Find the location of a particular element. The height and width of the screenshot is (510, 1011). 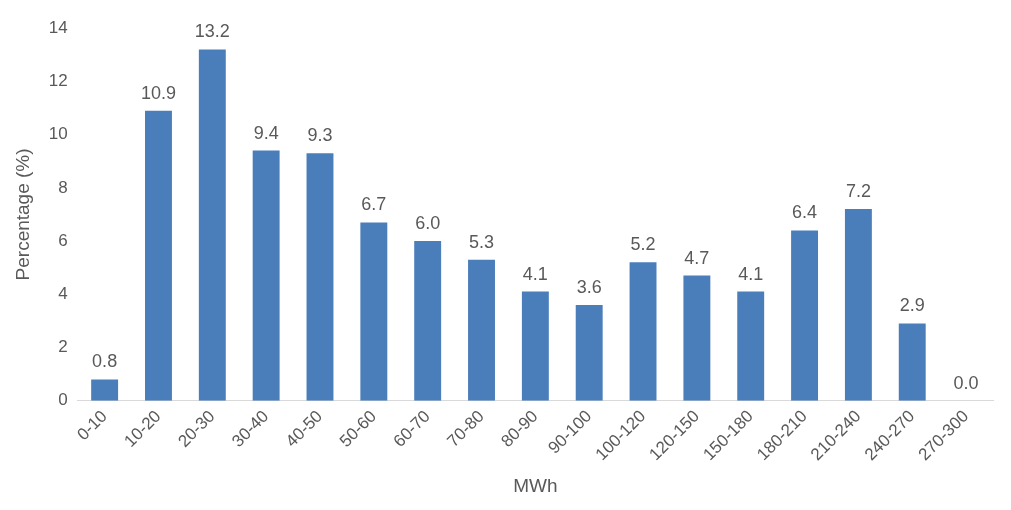

data-label: 5.3 is located at coordinates (482, 241).